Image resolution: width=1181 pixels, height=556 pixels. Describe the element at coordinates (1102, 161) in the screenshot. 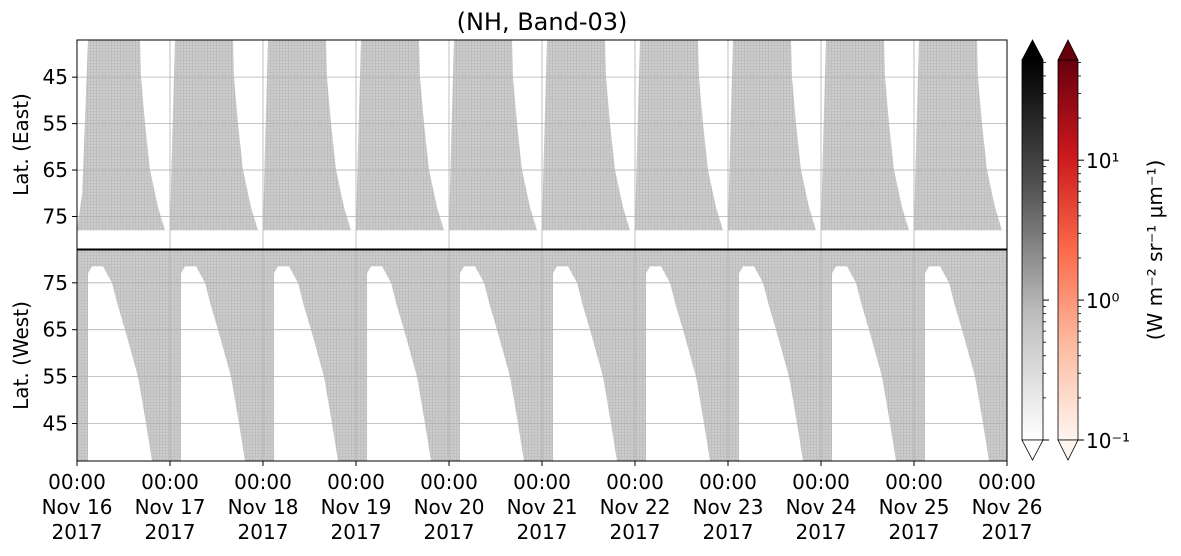

I see `colorbar-tick-label: 10¹` at that location.